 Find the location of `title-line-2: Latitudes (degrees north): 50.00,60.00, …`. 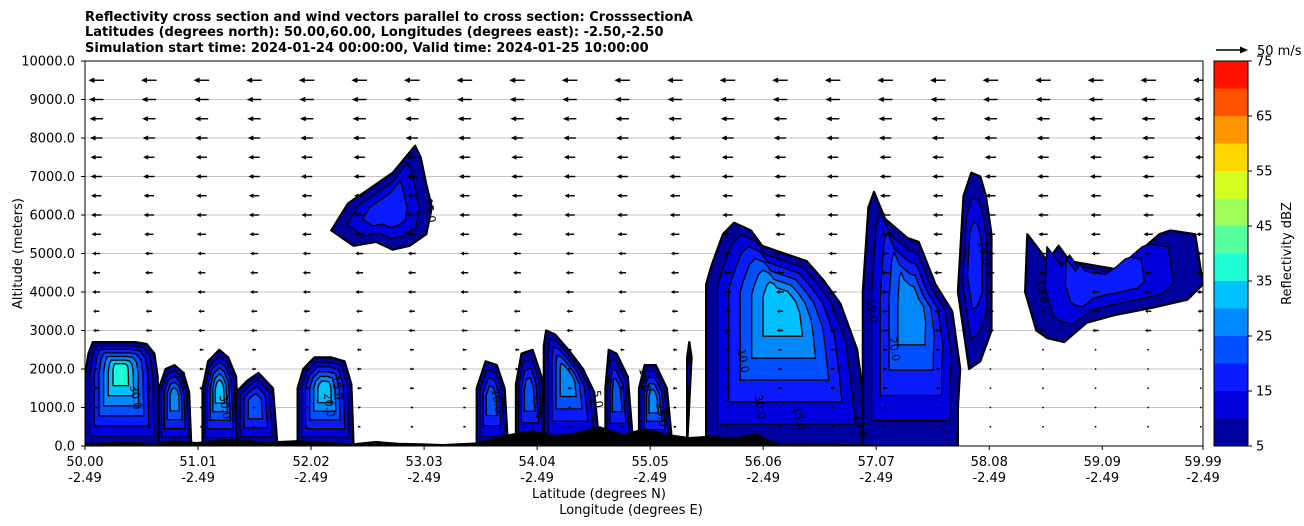

title-line-2: Latitudes (degrees north): 50.00,60.00, … is located at coordinates (374, 32).